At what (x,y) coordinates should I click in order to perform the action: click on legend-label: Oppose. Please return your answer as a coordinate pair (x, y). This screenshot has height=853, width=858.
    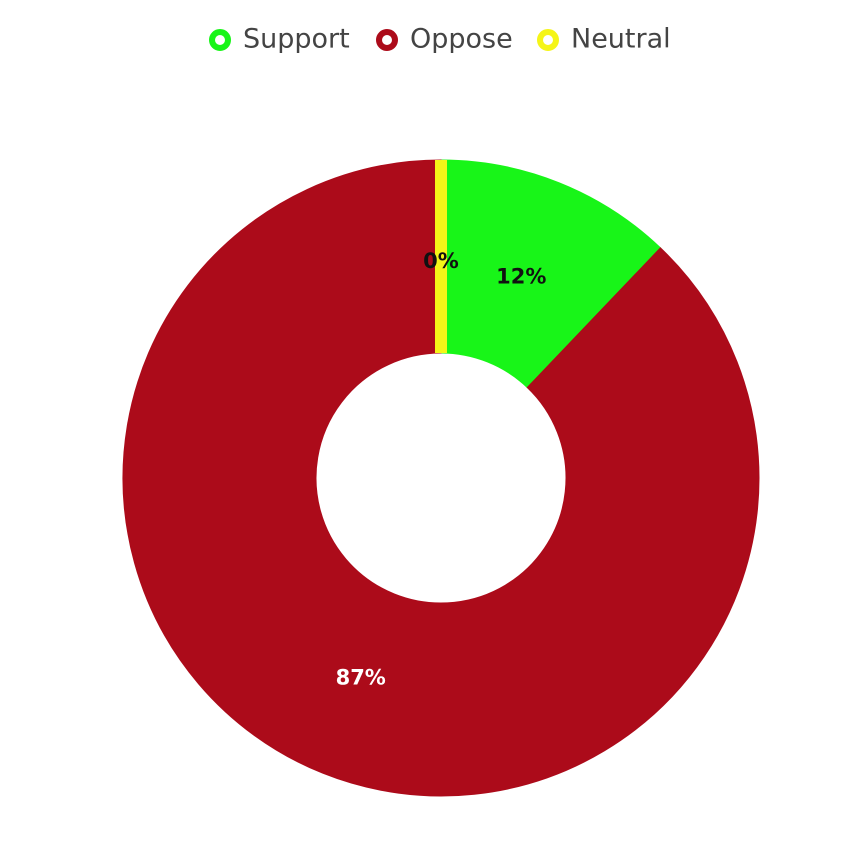
    Looking at the image, I should click on (461, 39).